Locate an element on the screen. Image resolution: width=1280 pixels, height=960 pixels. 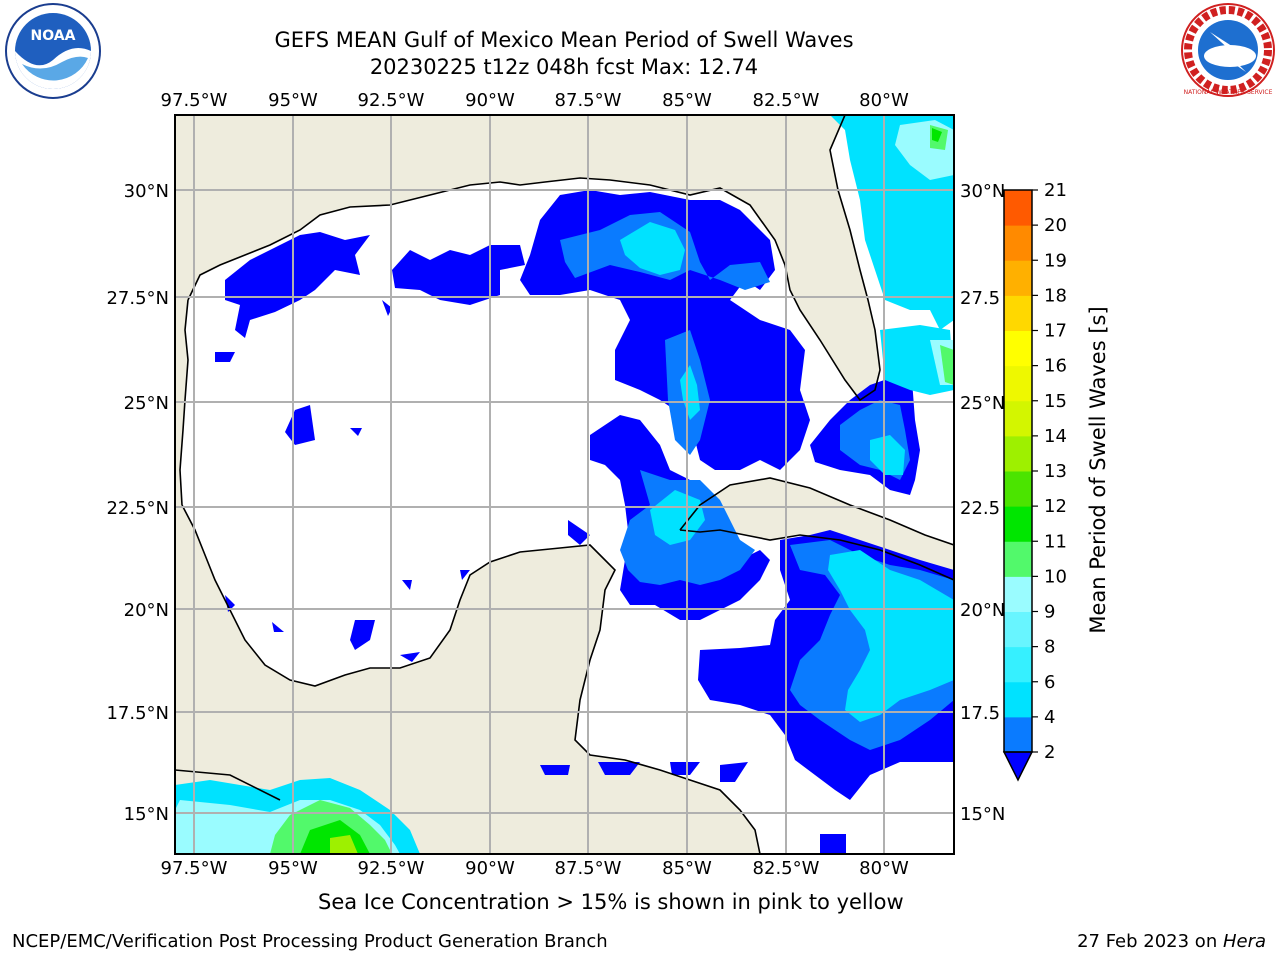
colorbar-tick-label: 17 is located at coordinates (1055, 331).